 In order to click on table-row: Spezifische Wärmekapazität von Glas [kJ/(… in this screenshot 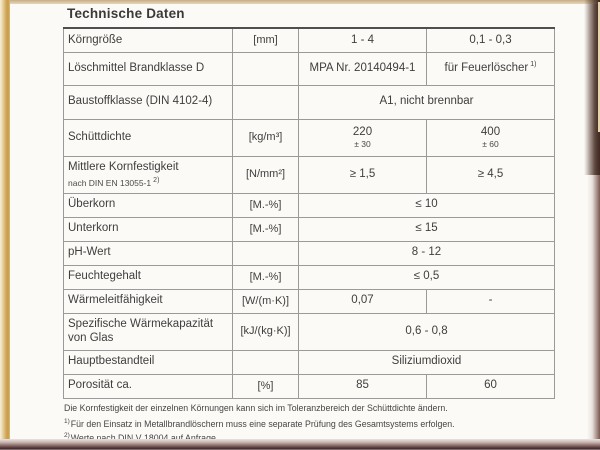, I will do `click(309, 331)`.